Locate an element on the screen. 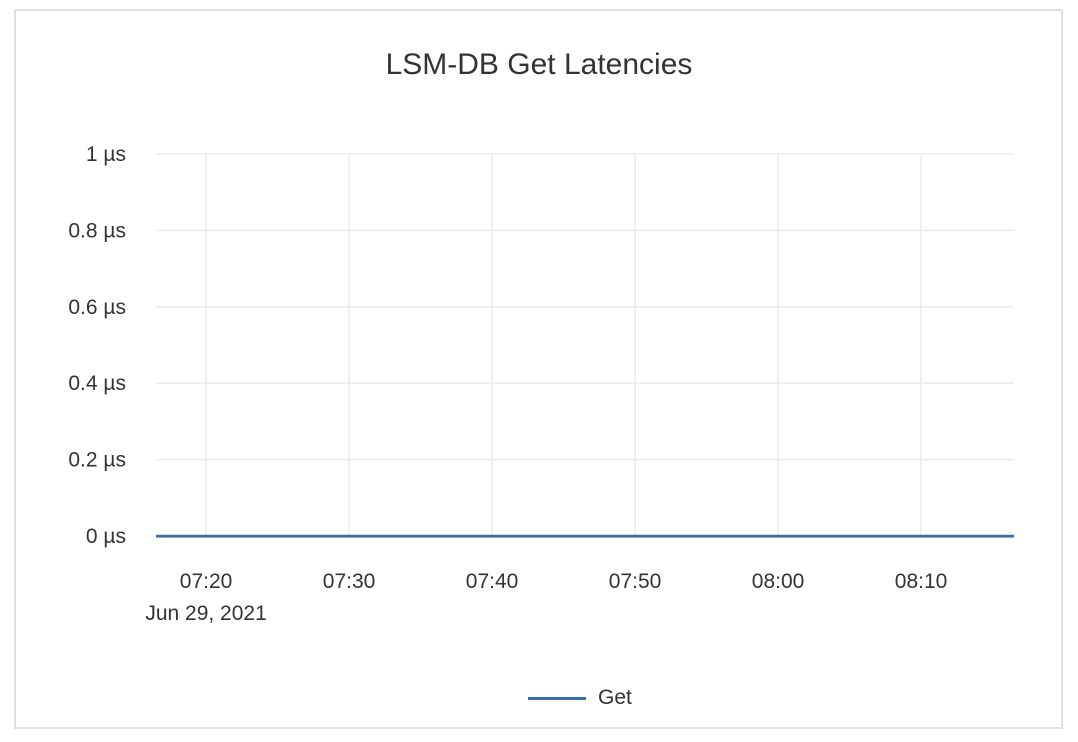 This screenshot has width=1078, height=742. chart-title: LSM-DB Get Latencies is located at coordinates (539, 64).